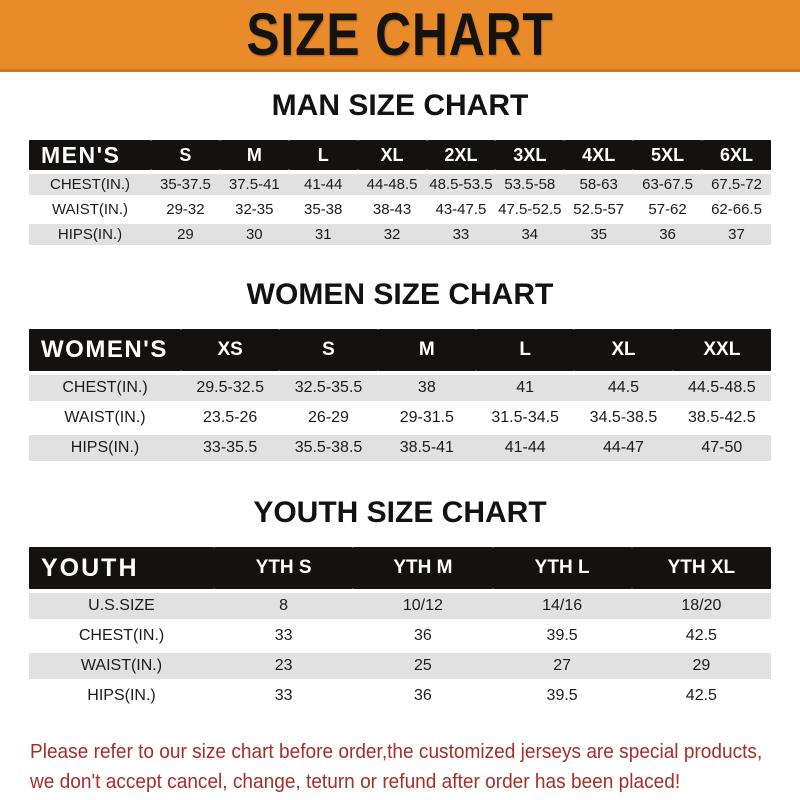 The width and height of the screenshot is (800, 800). Describe the element at coordinates (721, 388) in the screenshot. I see `size-value-cell: 44.5-48.5` at that location.